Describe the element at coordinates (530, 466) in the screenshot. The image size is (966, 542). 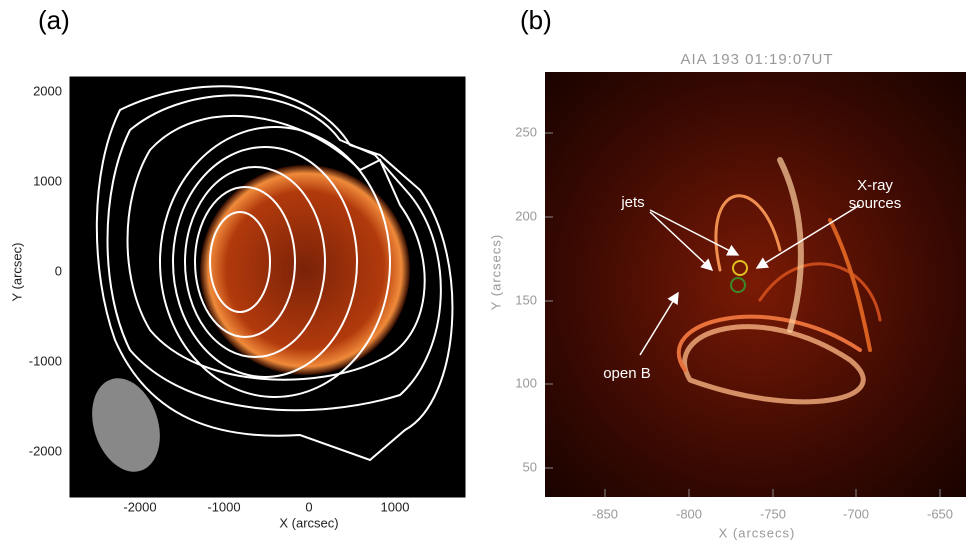
I see `y-tick-label: 50` at that location.